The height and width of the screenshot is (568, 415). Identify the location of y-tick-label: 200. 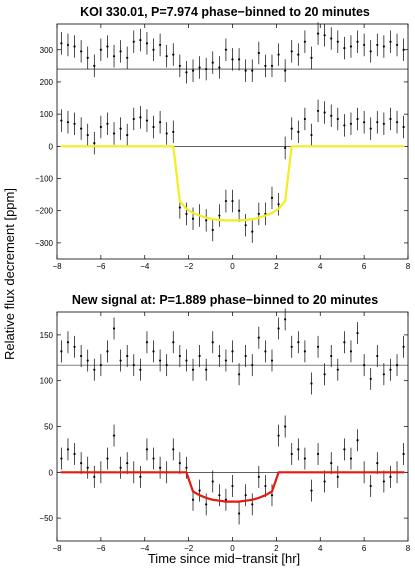
(47, 82).